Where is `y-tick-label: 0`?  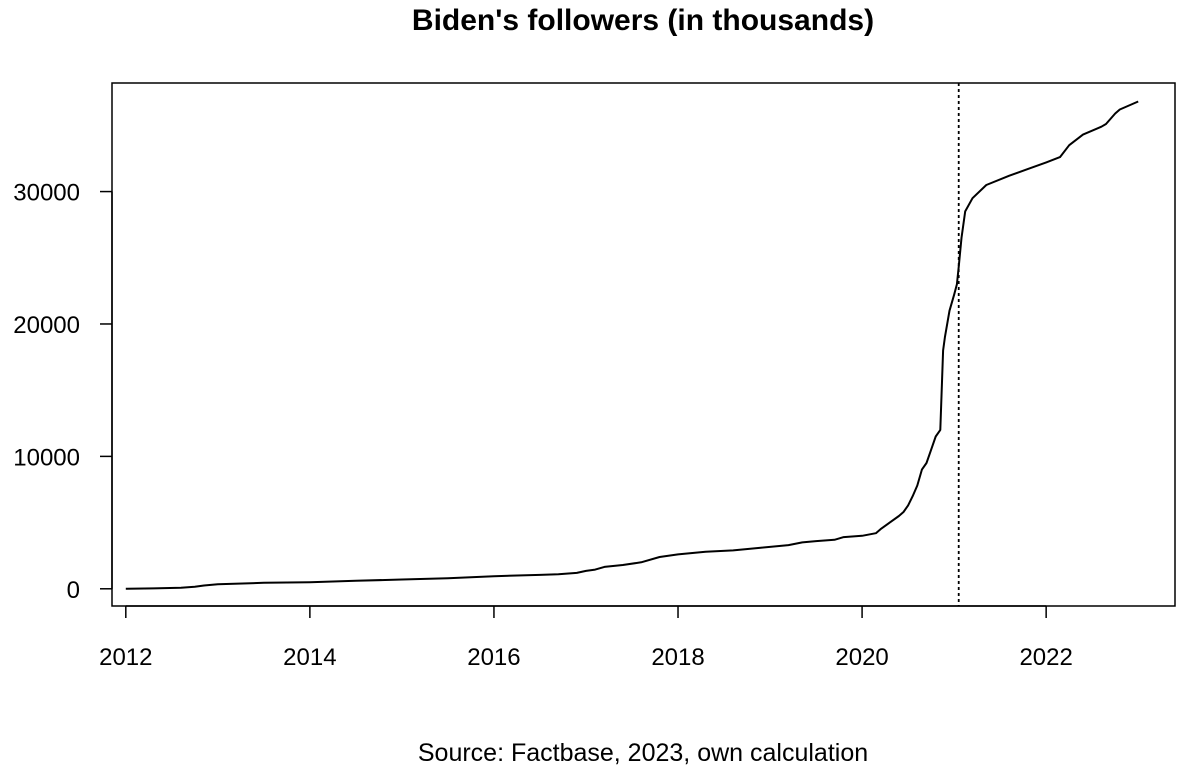
y-tick-label: 0 is located at coordinates (73, 590).